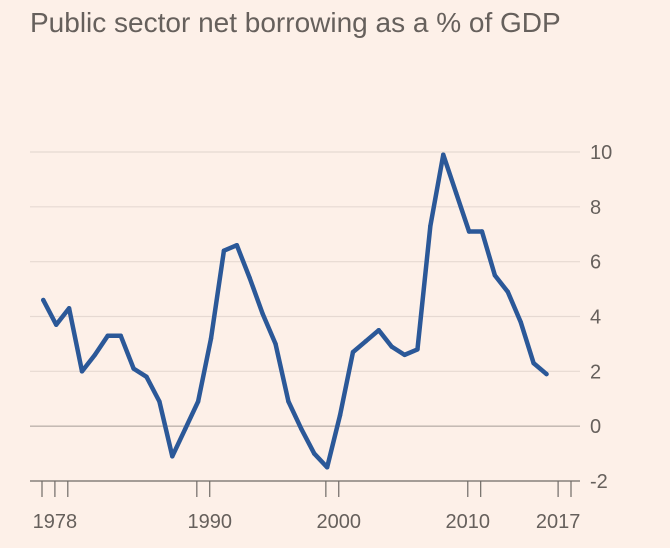  I want to click on x-tick-label: 1990, so click(209, 522).